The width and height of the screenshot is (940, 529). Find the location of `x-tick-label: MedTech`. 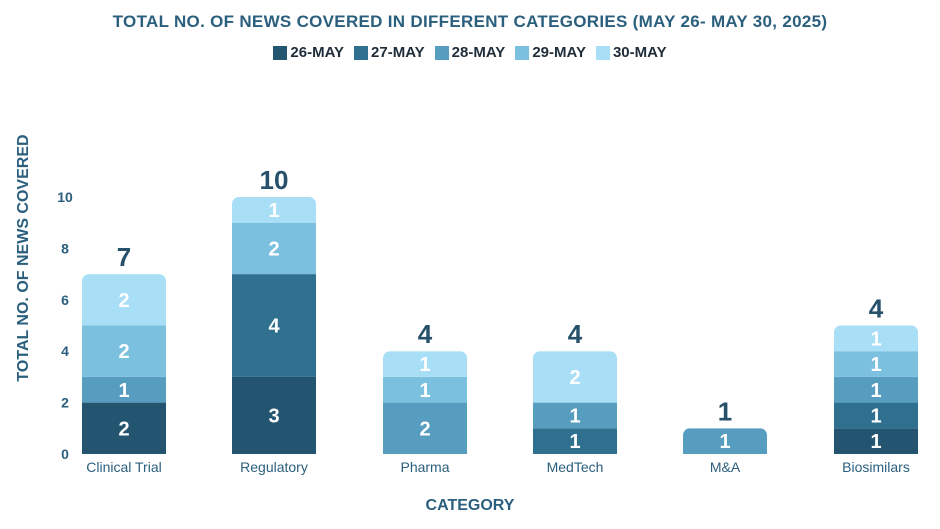

x-tick-label: MedTech is located at coordinates (575, 467).